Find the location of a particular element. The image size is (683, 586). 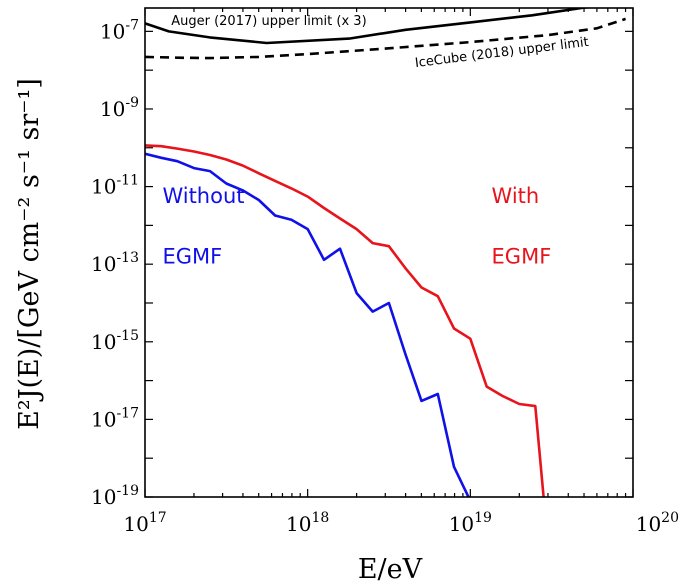

annotation-1: Auger (2017) upper limit (x 3) is located at coordinates (268, 21).